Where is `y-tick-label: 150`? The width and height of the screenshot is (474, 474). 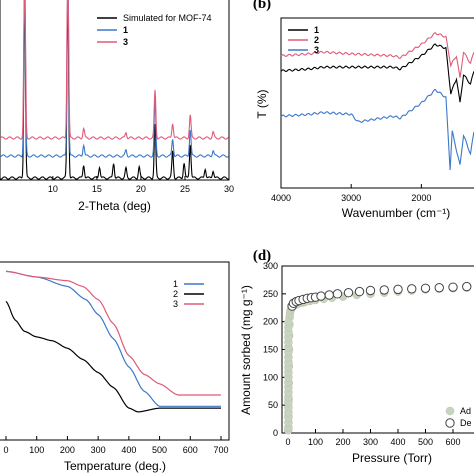 y-tick-label: 150 is located at coordinates (270, 350).